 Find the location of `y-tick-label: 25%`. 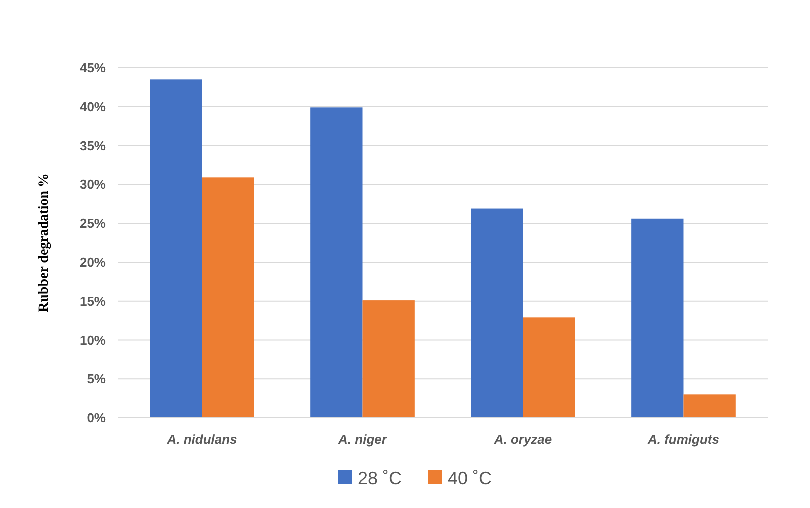

y-tick-label: 25% is located at coordinates (93, 224).